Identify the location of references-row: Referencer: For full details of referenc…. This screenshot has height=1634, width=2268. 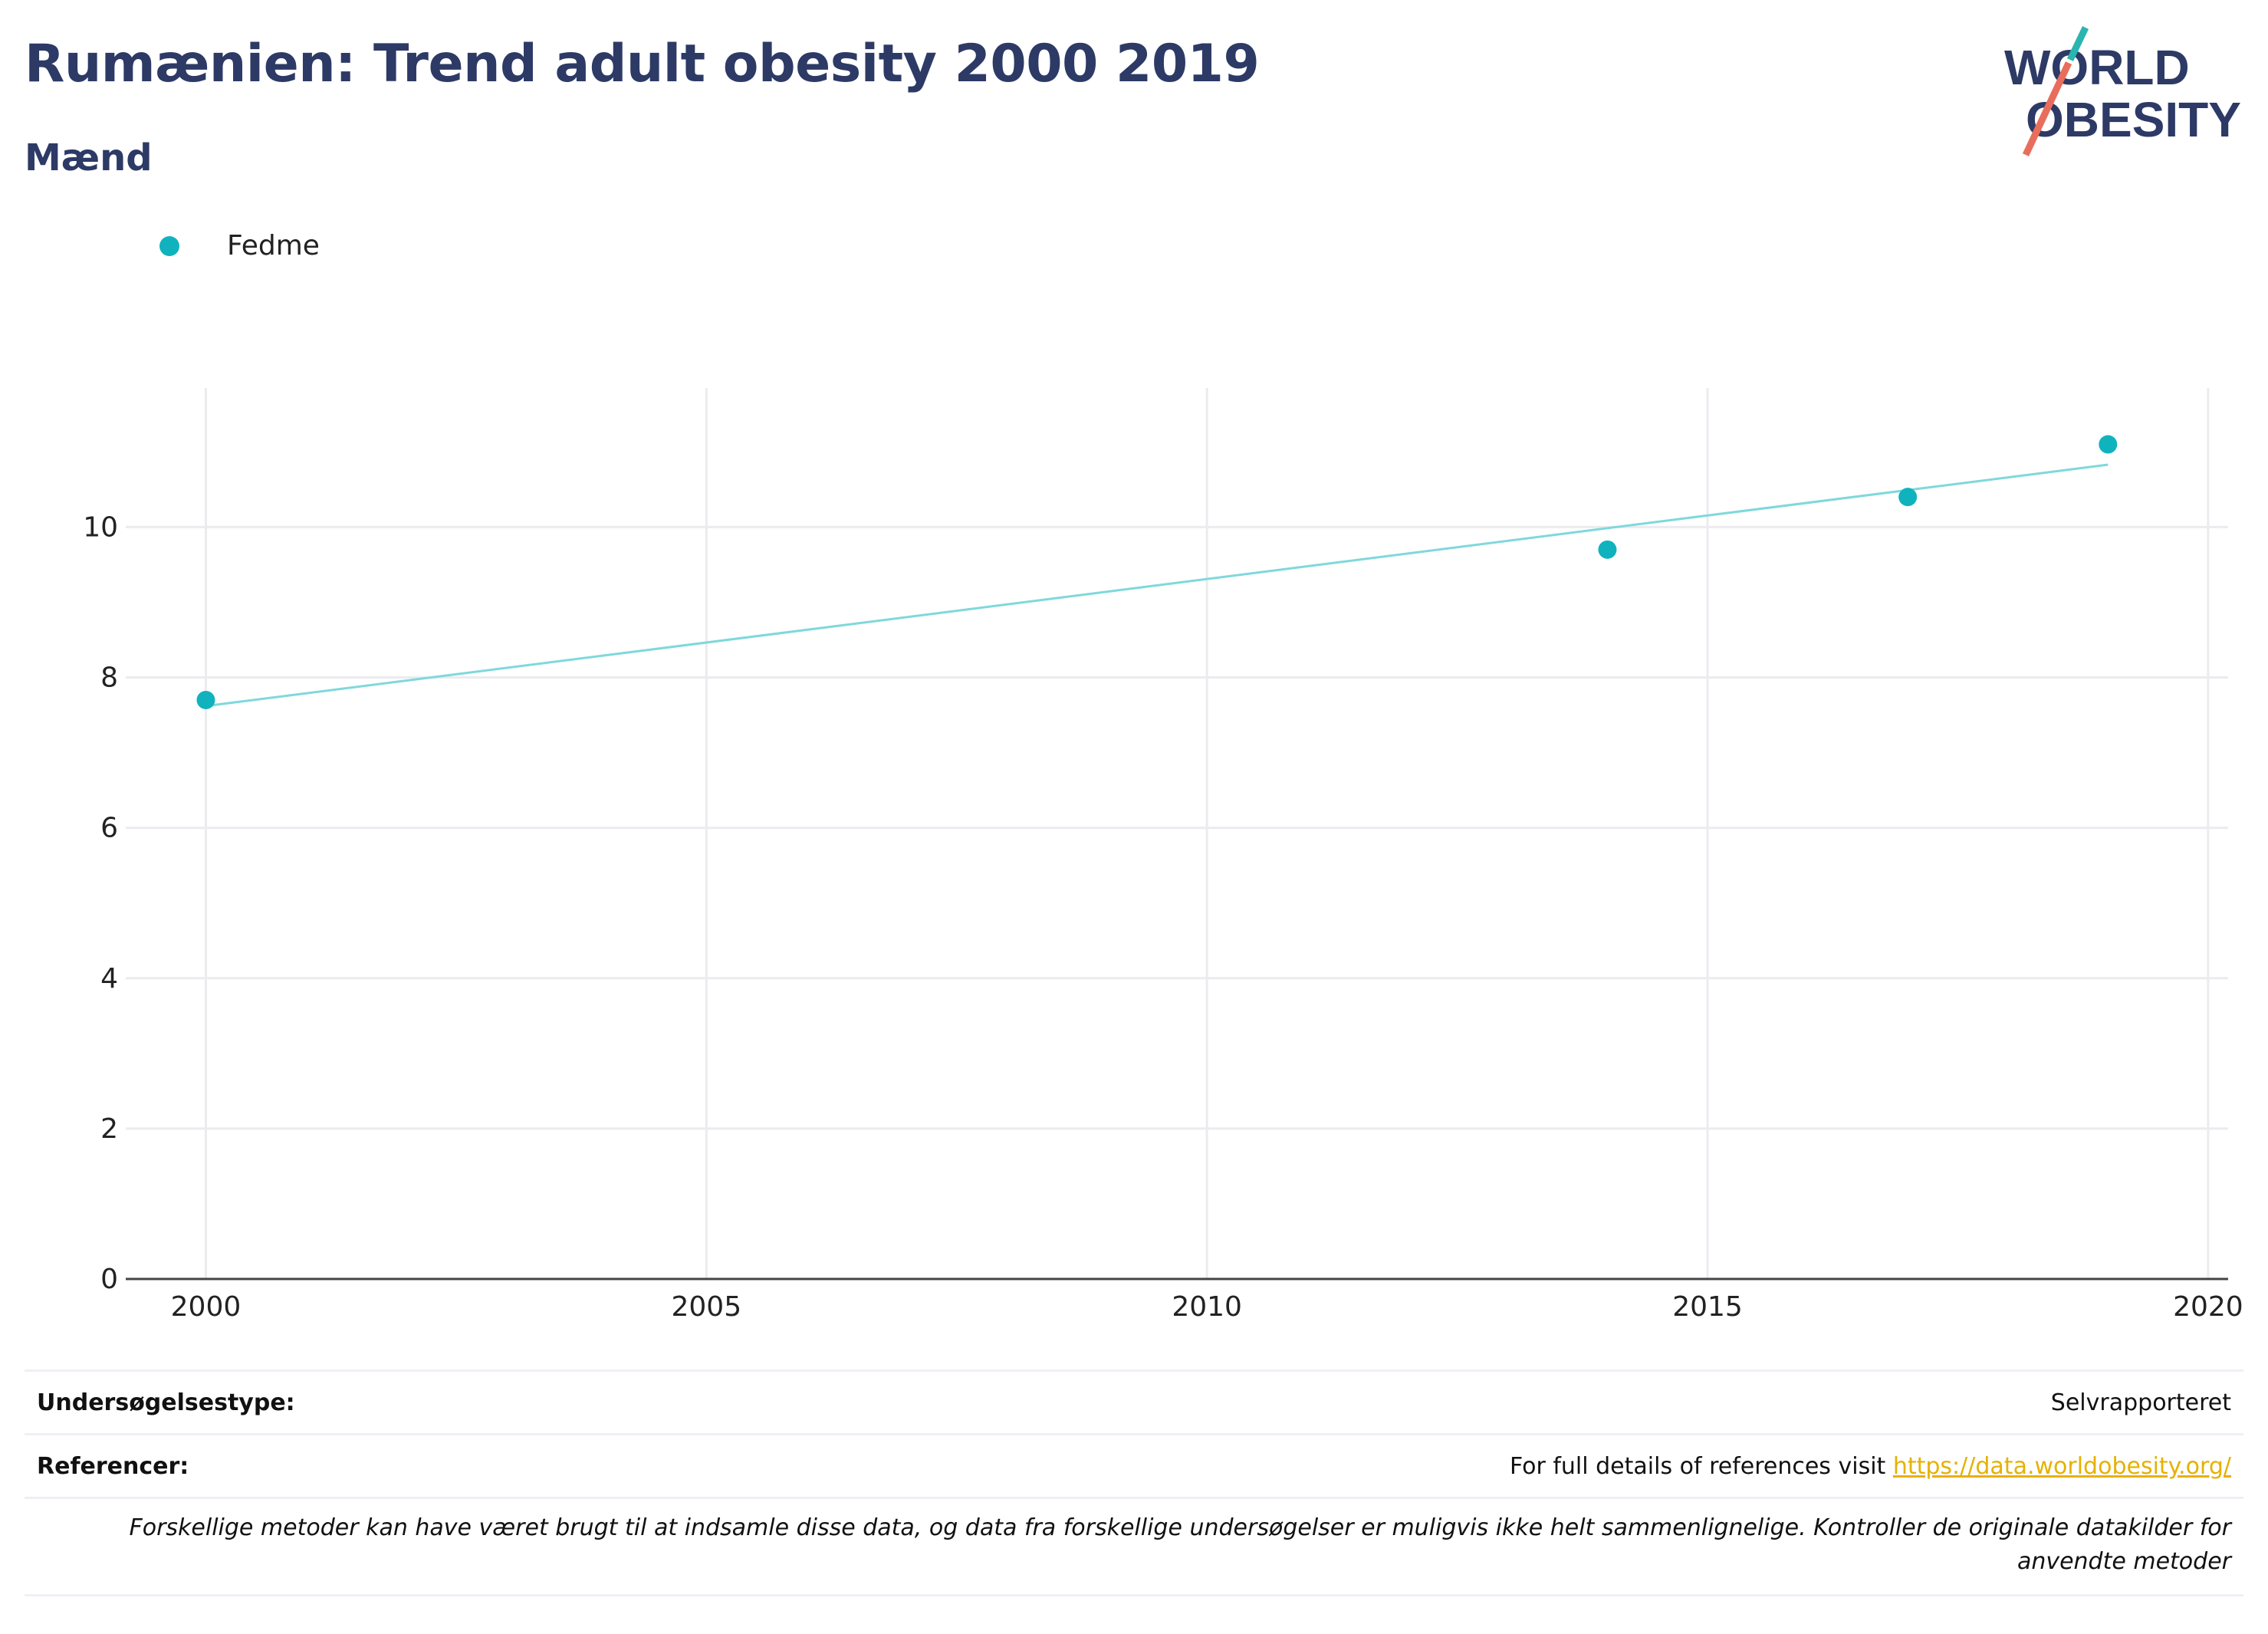
(1134, 1465).